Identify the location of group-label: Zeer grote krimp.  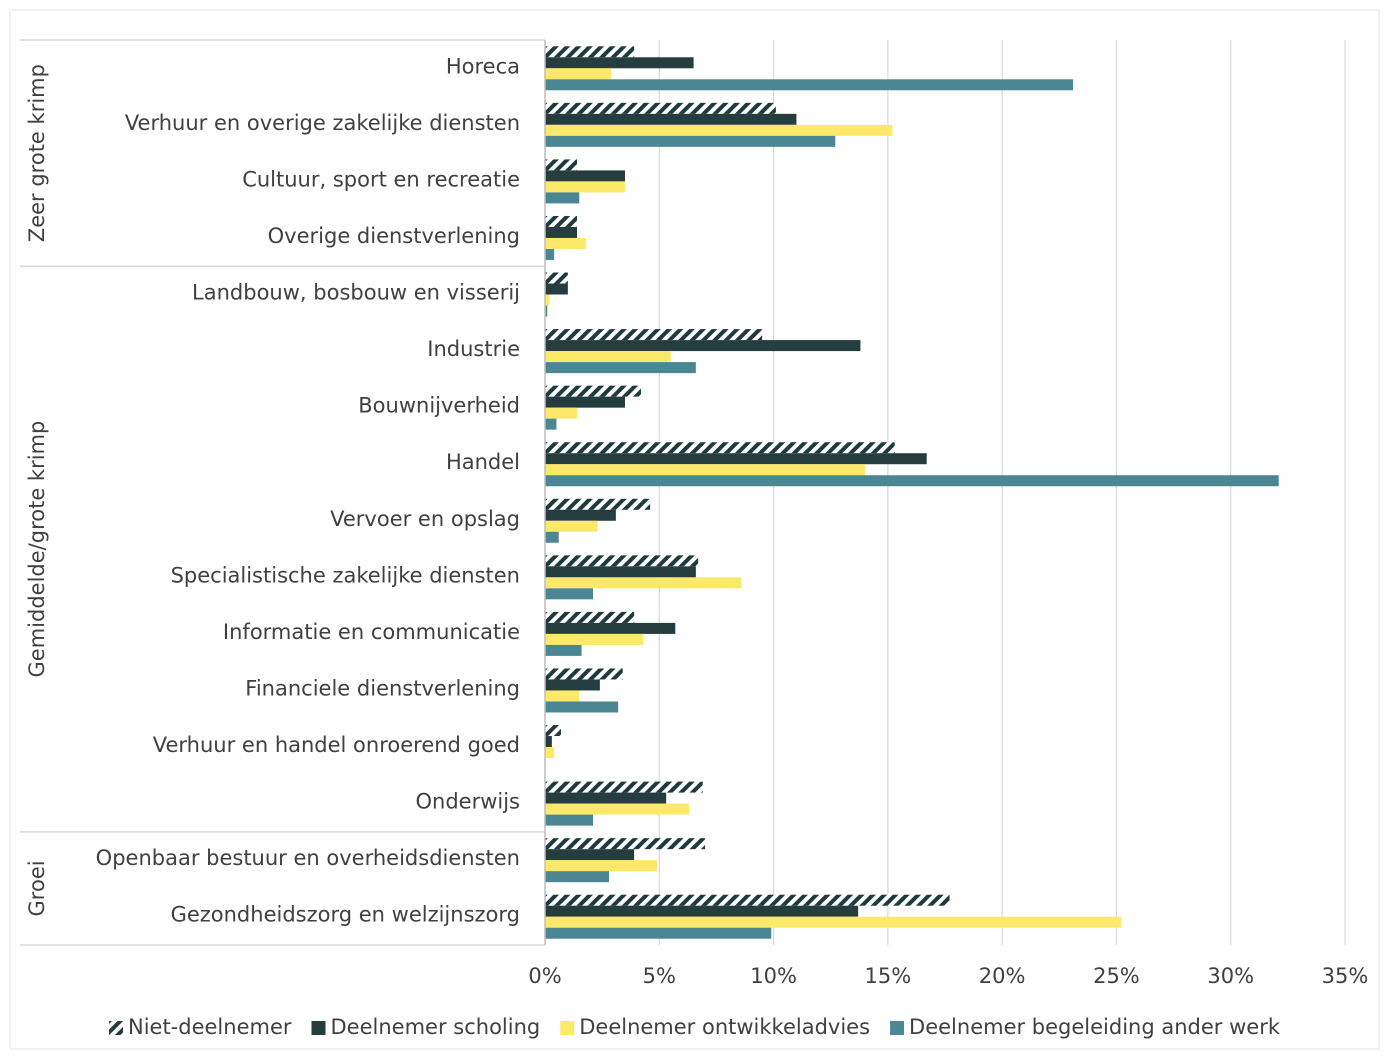
(37, 153).